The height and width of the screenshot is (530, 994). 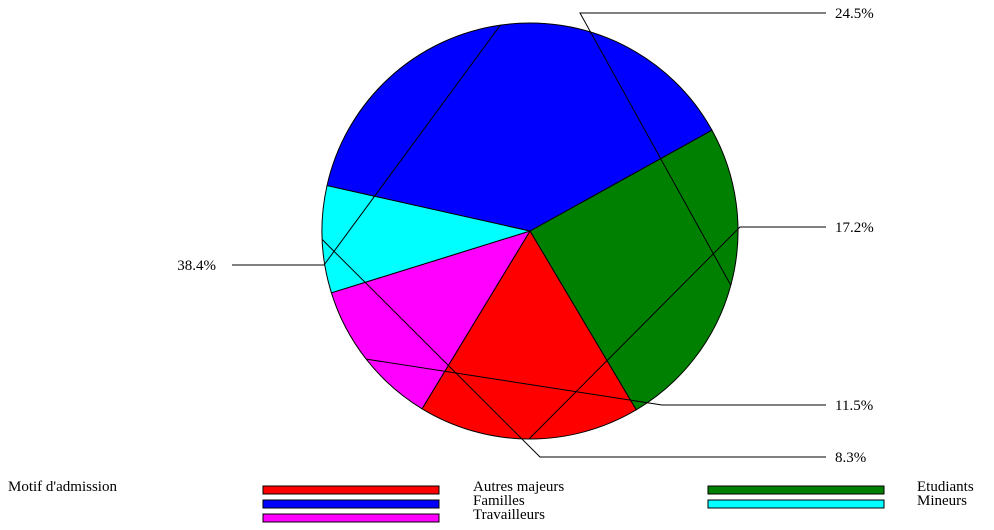 I want to click on legend-item-mineurs: Mineurs, so click(x=837, y=501).